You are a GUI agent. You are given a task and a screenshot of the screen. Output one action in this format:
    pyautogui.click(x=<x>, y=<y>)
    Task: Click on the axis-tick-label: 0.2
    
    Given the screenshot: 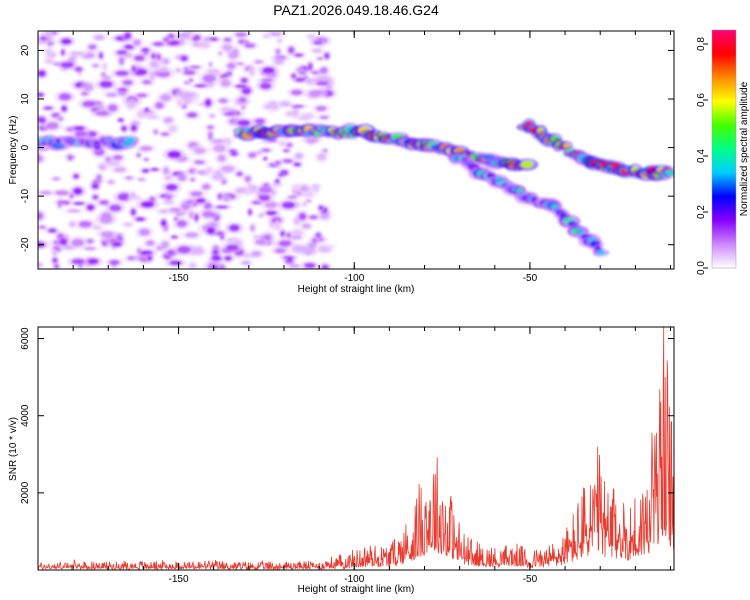 What is the action you would take?
    pyautogui.click(x=701, y=212)
    